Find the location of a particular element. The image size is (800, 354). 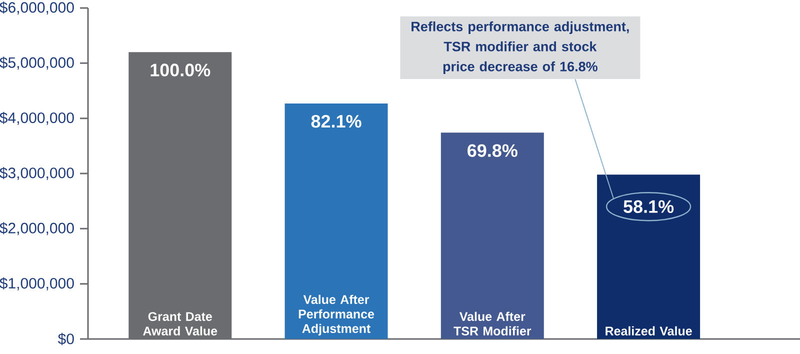

x-tick-label: Value After TSR Modifier is located at coordinates (493, 324).